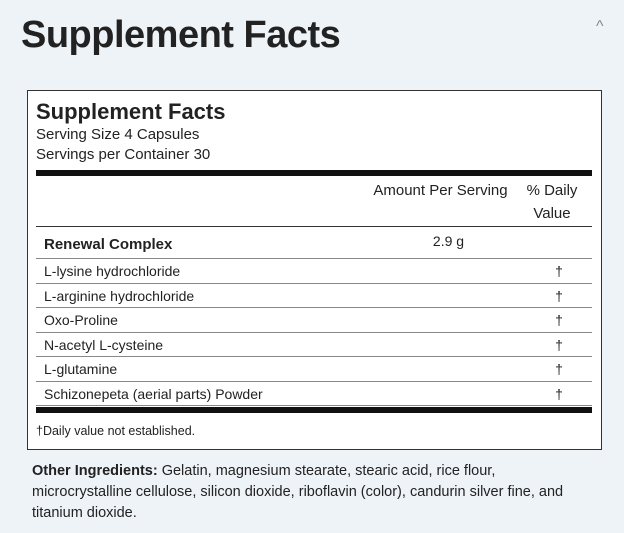  Describe the element at coordinates (314, 369) in the screenshot. I see `facts-row: L-glutamine †` at that location.